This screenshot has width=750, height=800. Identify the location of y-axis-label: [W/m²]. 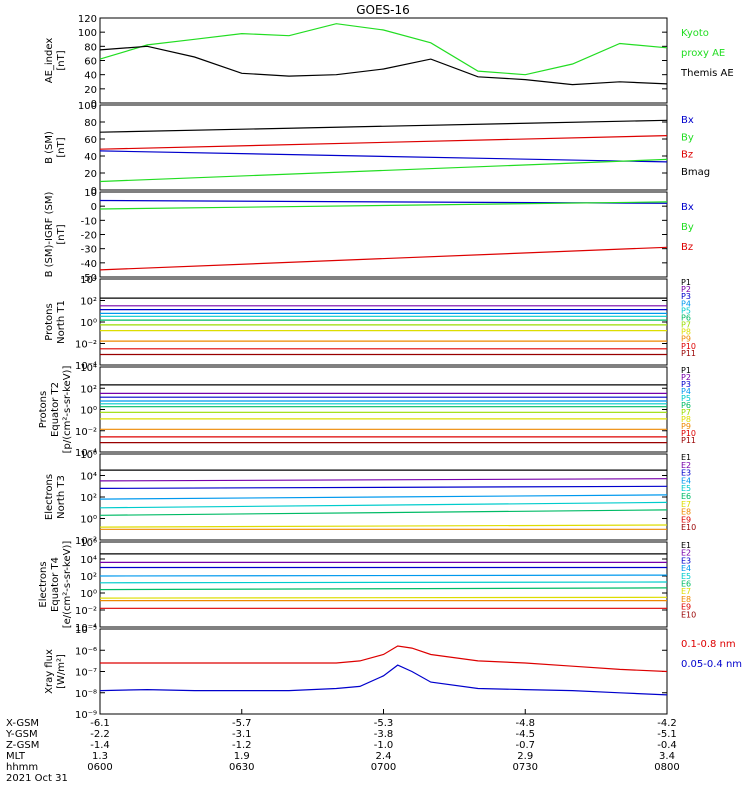
(61, 671).